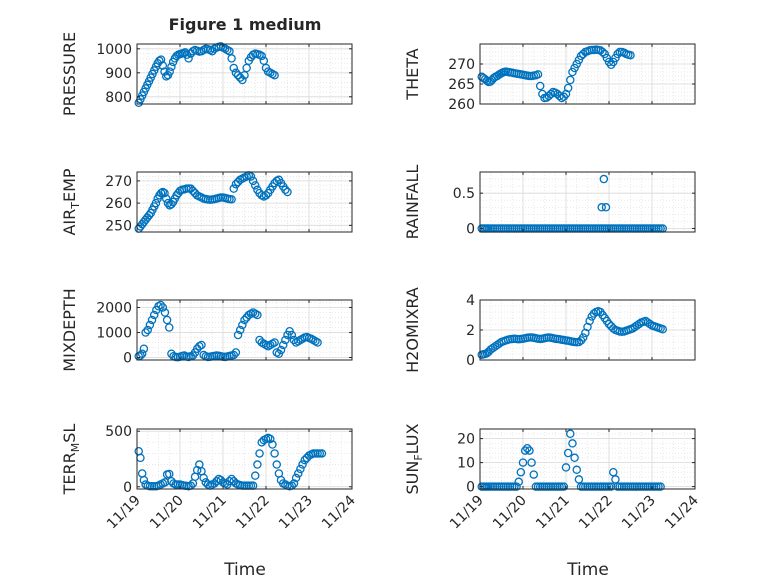  What do you see at coordinates (339, 512) in the screenshot?
I see `x-tick-label: 11/24` at bounding box center [339, 512].